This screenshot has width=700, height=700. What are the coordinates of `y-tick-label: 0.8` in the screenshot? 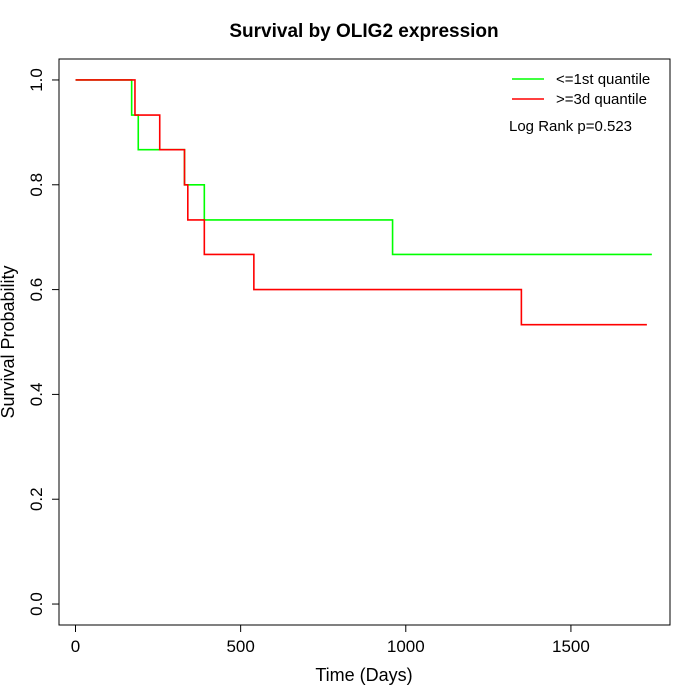 It's located at (36, 185).